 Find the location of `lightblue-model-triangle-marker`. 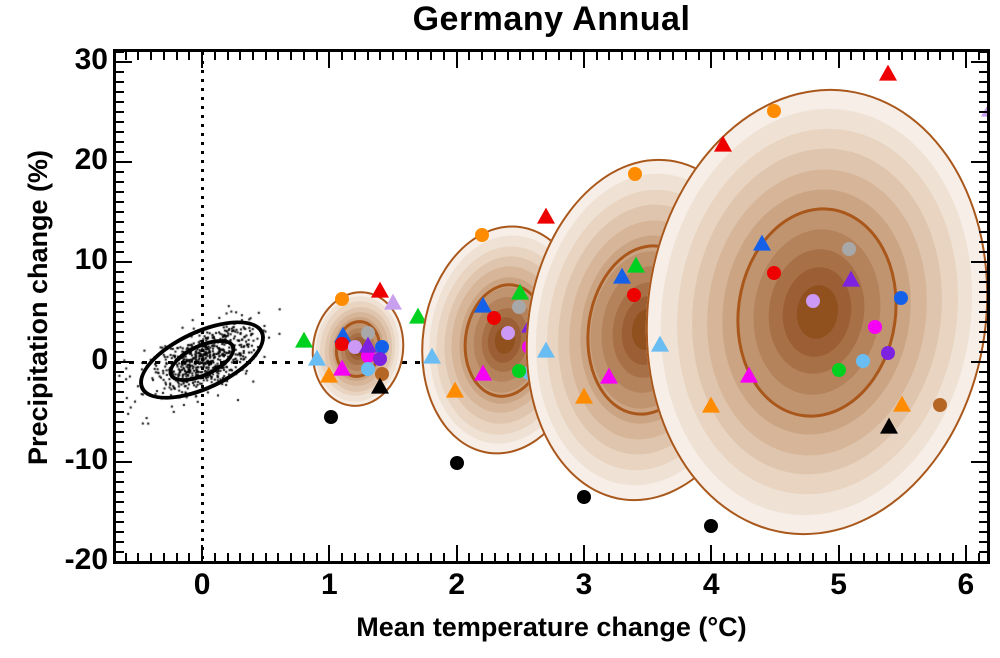

lightblue-model-triangle-marker is located at coordinates (545, 349).